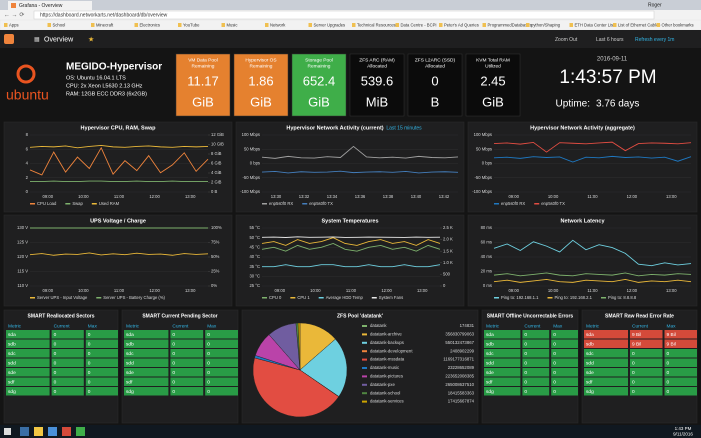  What do you see at coordinates (14, 24) in the screenshot?
I see `bookmark: Apps` at bounding box center [14, 24].